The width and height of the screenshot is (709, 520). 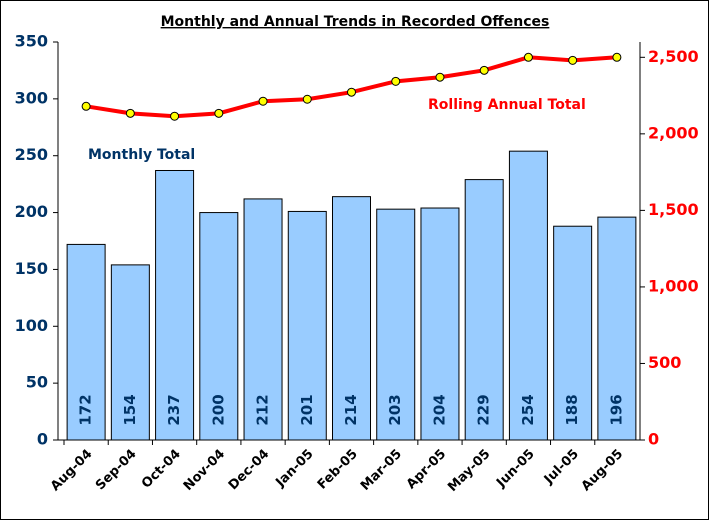 I want to click on y2-tick-label: 2,000, so click(x=673, y=132).